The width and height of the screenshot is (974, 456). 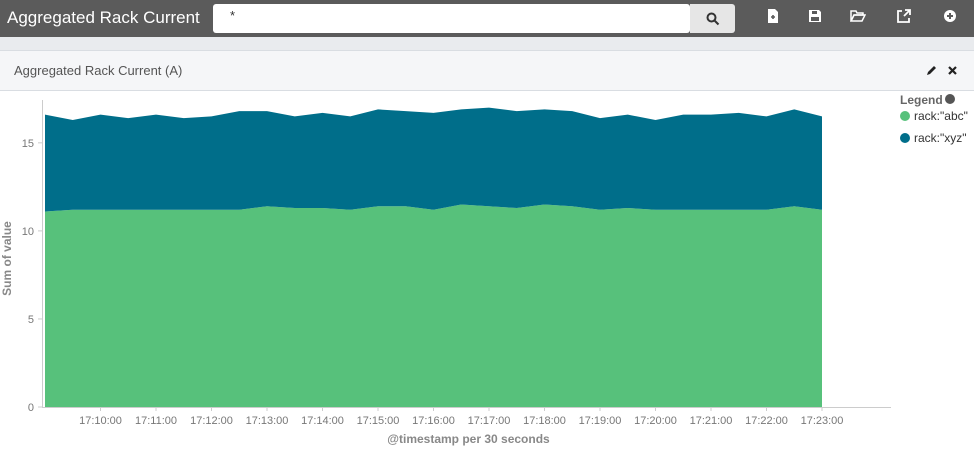 What do you see at coordinates (952, 70) in the screenshot?
I see `close-icon` at bounding box center [952, 70].